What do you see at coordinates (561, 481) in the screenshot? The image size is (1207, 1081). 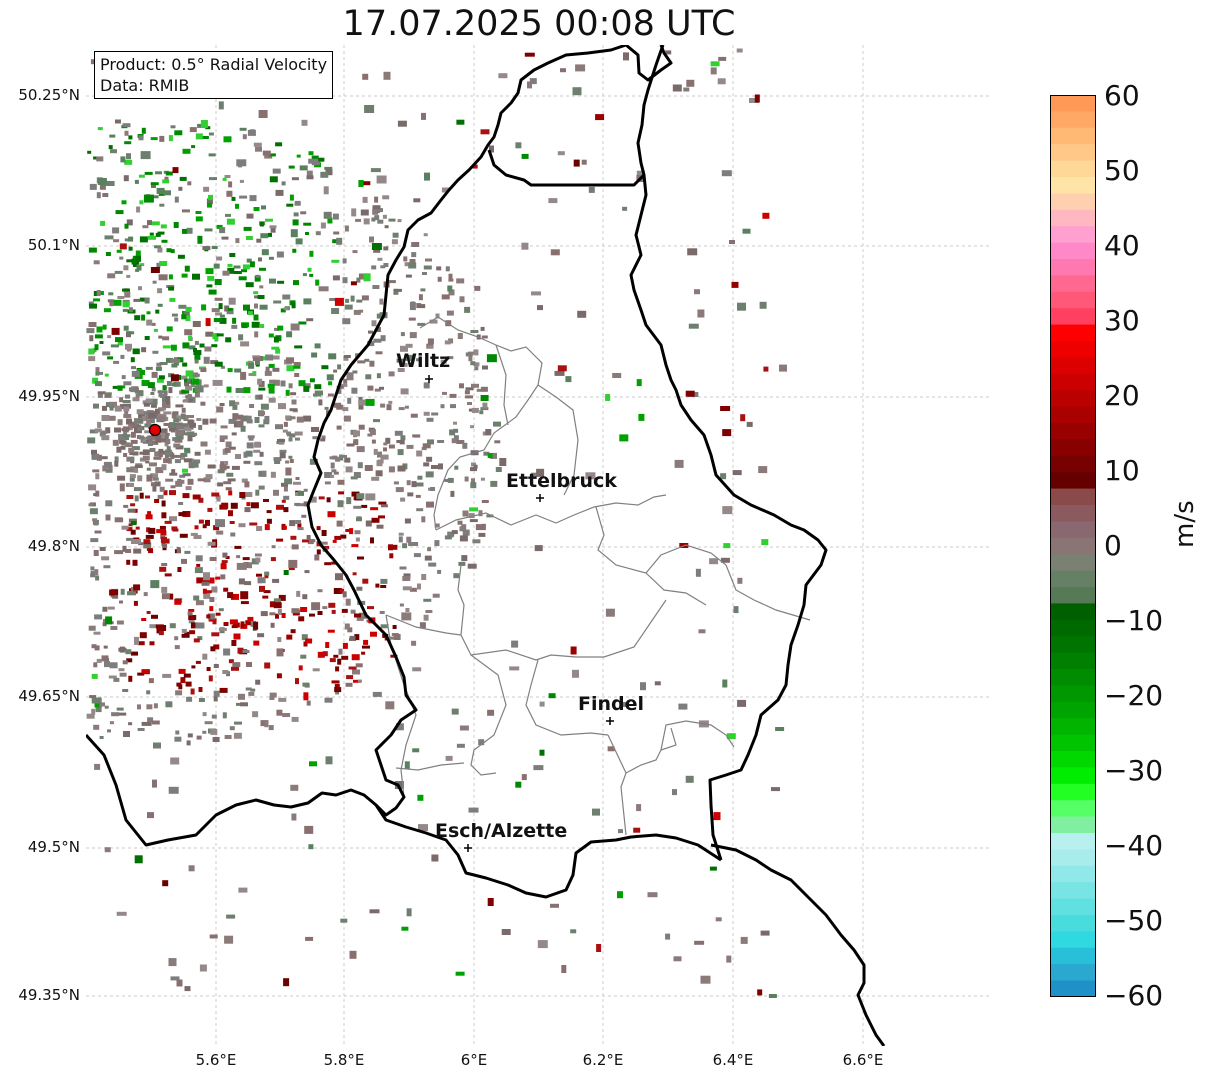 I see `city-label-ettelbruck: Ettelbruck` at bounding box center [561, 481].